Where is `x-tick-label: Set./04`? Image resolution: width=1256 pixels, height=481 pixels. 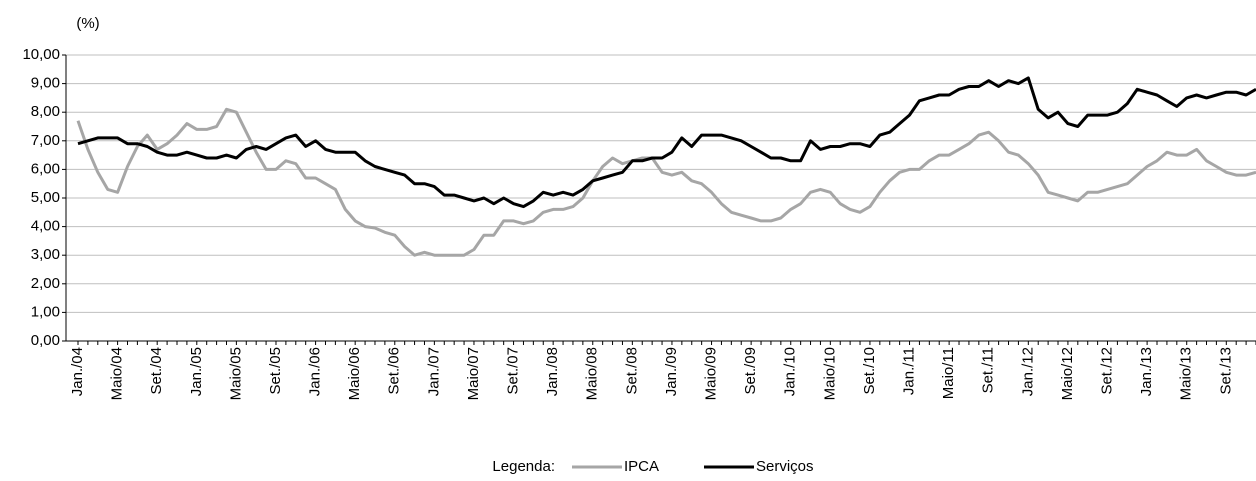 x-tick-label: Set./04 is located at coordinates (156, 371).